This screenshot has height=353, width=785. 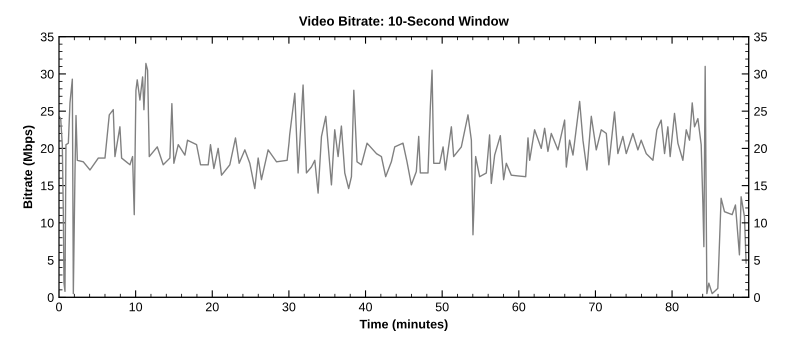 I want to click on x-tick-label: 70, so click(x=595, y=307).